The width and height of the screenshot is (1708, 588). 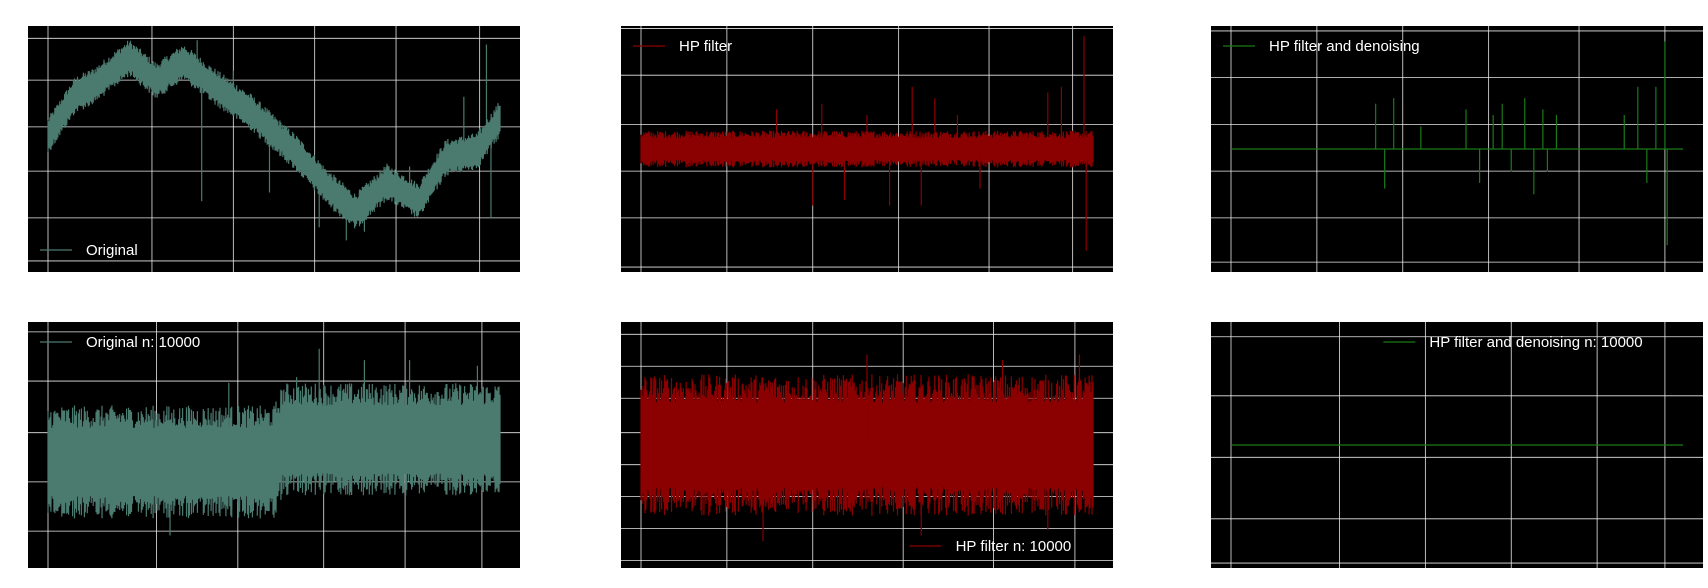 I want to click on legend-label: HP filter, so click(x=705, y=46).